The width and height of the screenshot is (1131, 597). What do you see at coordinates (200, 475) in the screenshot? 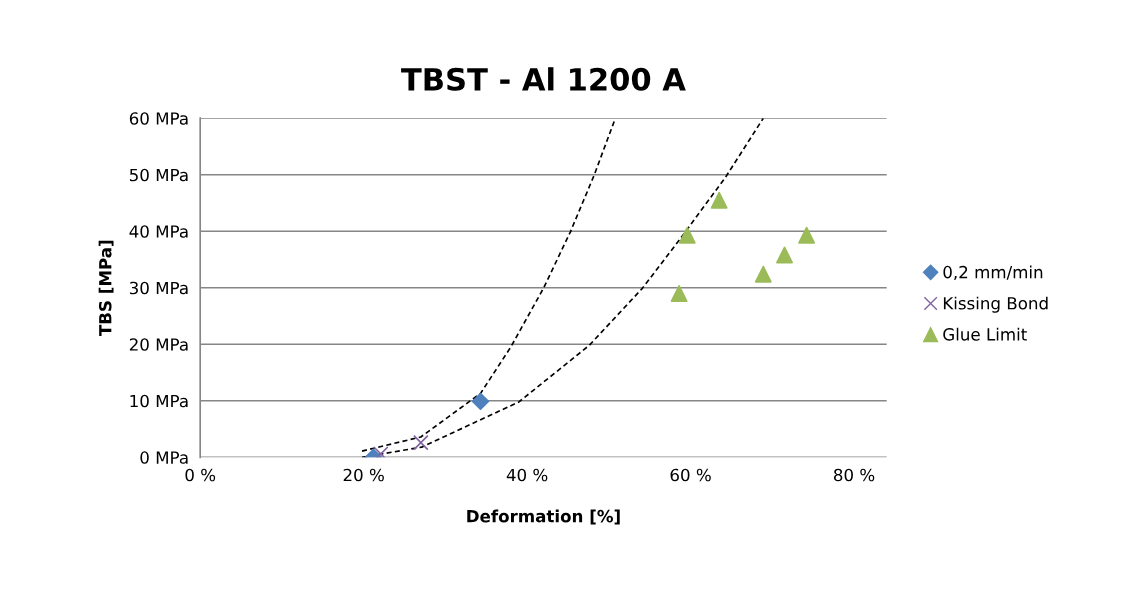
I see `x-tick-label: 0 %` at bounding box center [200, 475].